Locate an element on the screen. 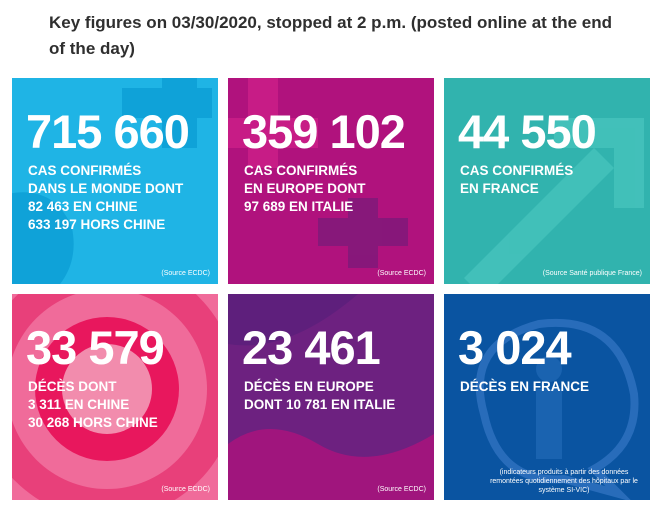 Image resolution: width=665 pixels, height=512 pixels. card-number: 3 024 is located at coordinates (515, 347).